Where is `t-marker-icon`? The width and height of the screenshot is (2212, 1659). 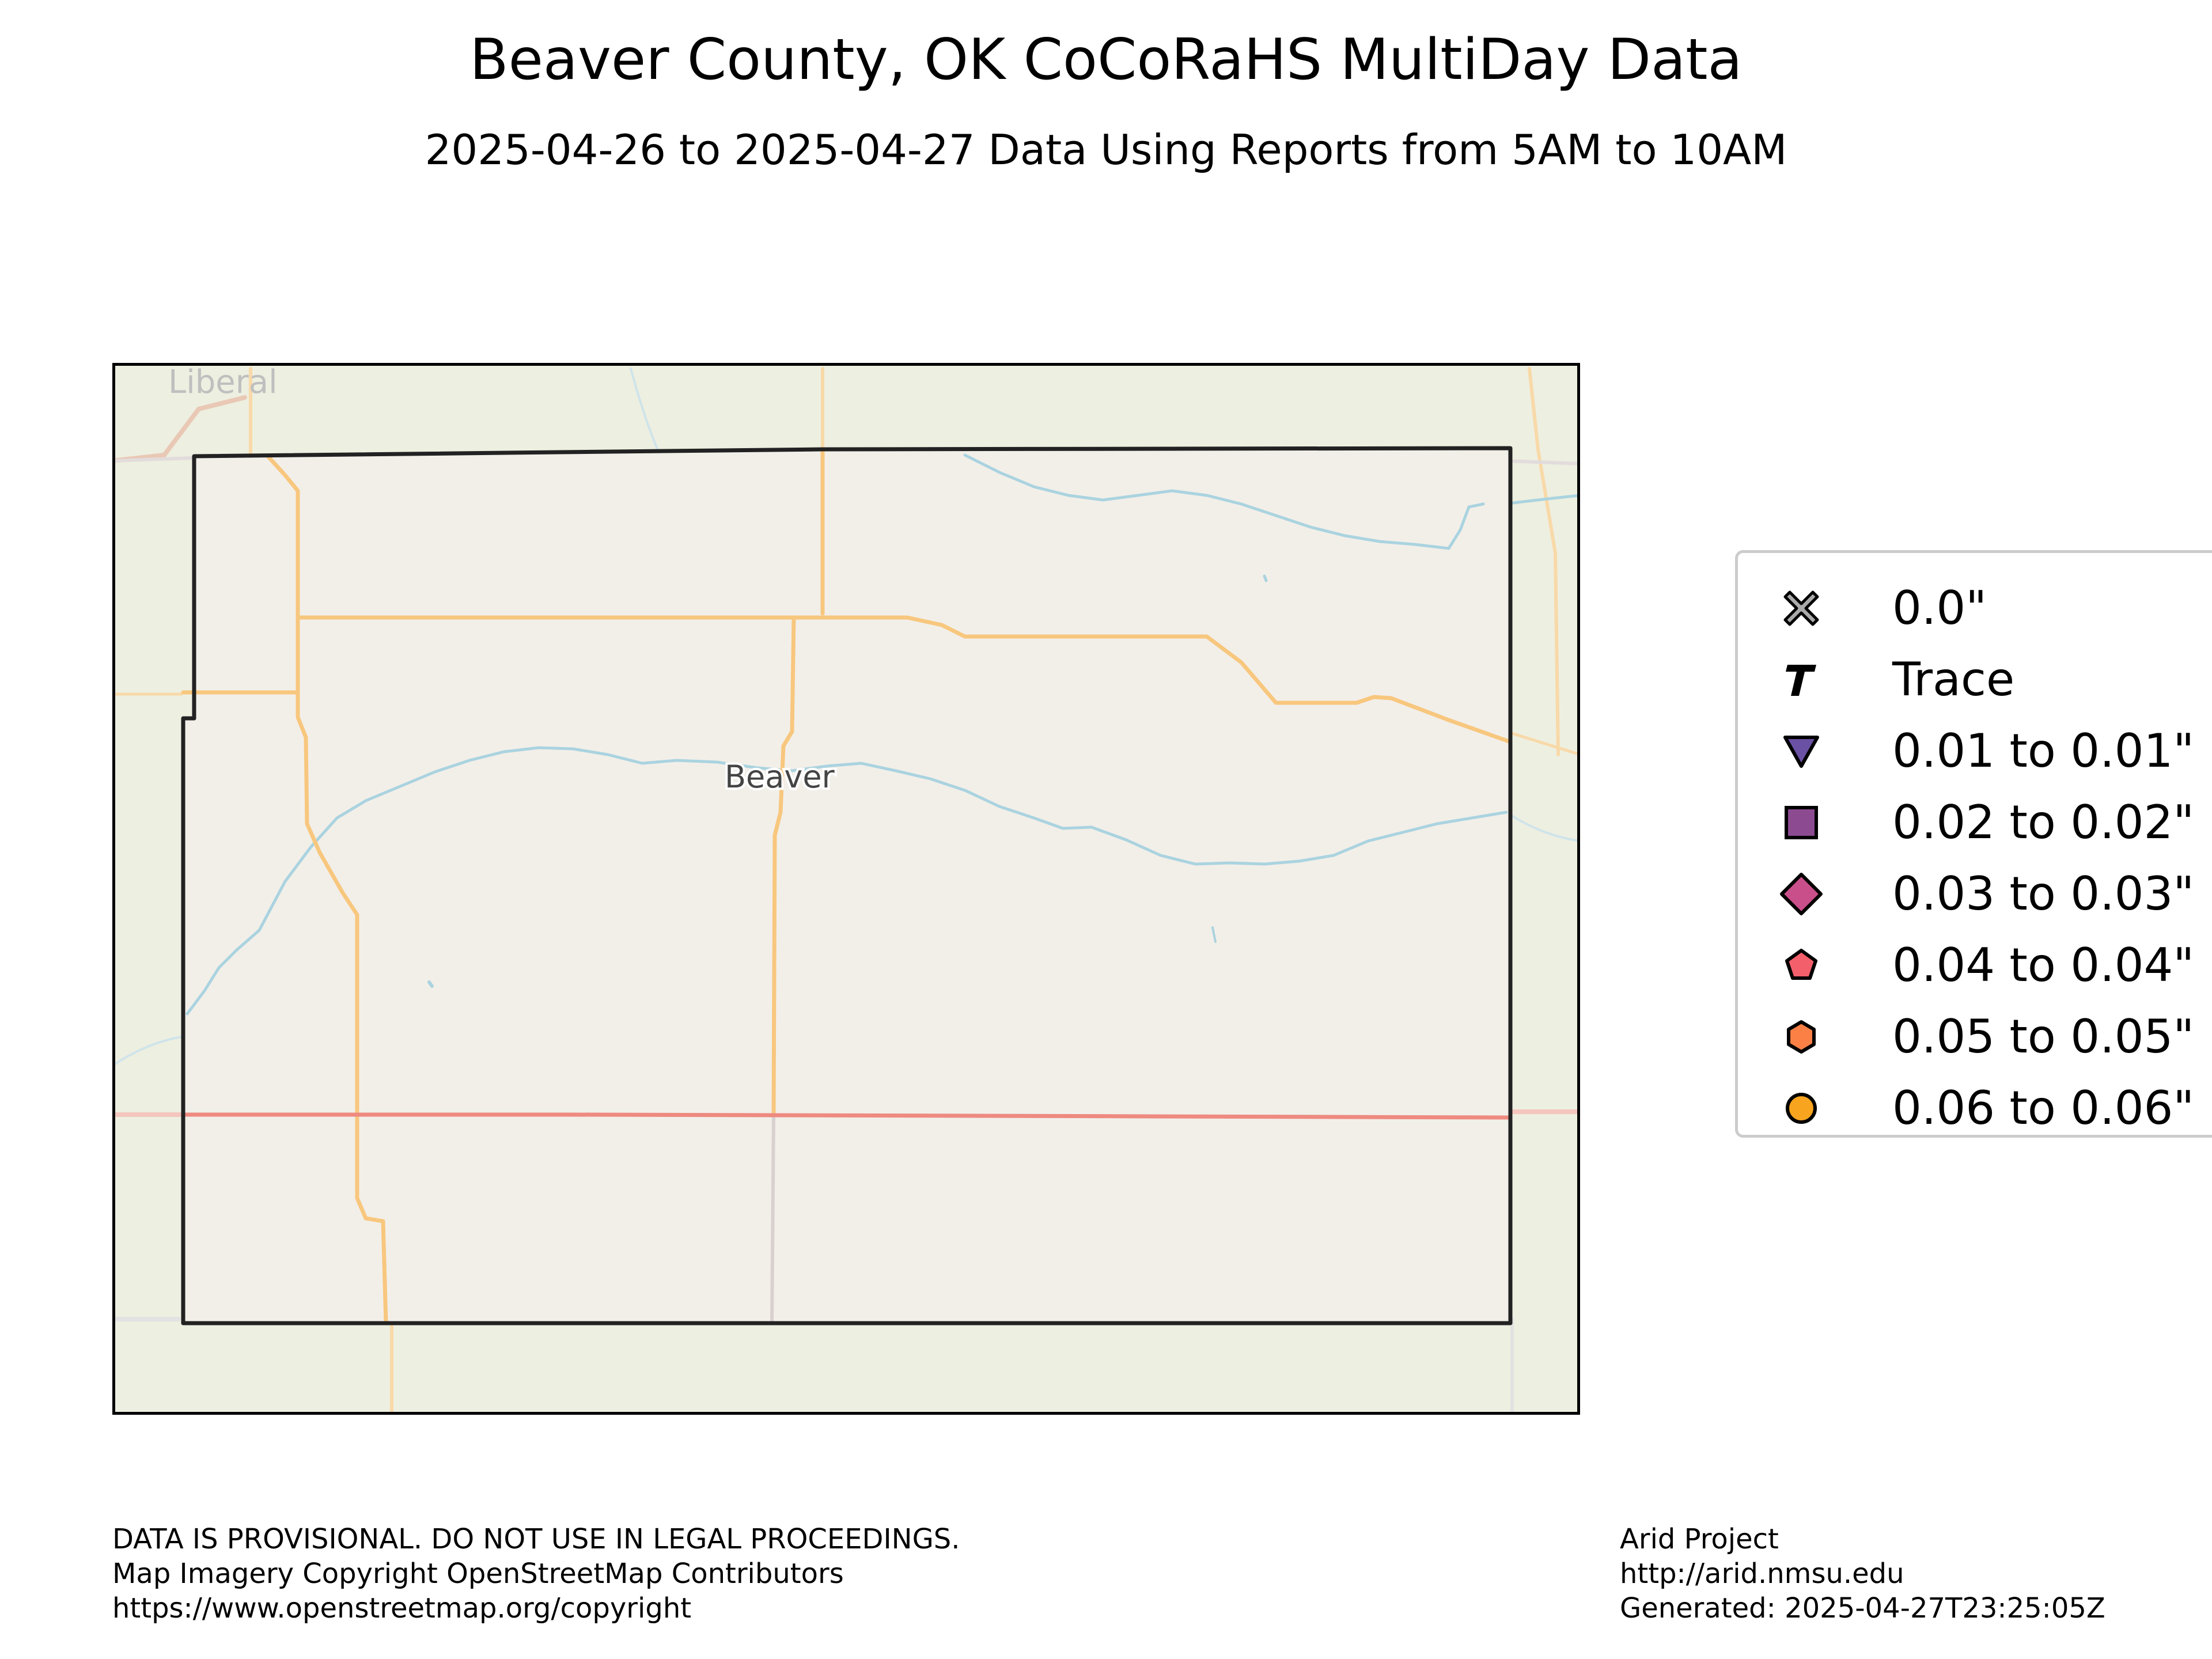
t-marker-icon is located at coordinates (1801, 680).